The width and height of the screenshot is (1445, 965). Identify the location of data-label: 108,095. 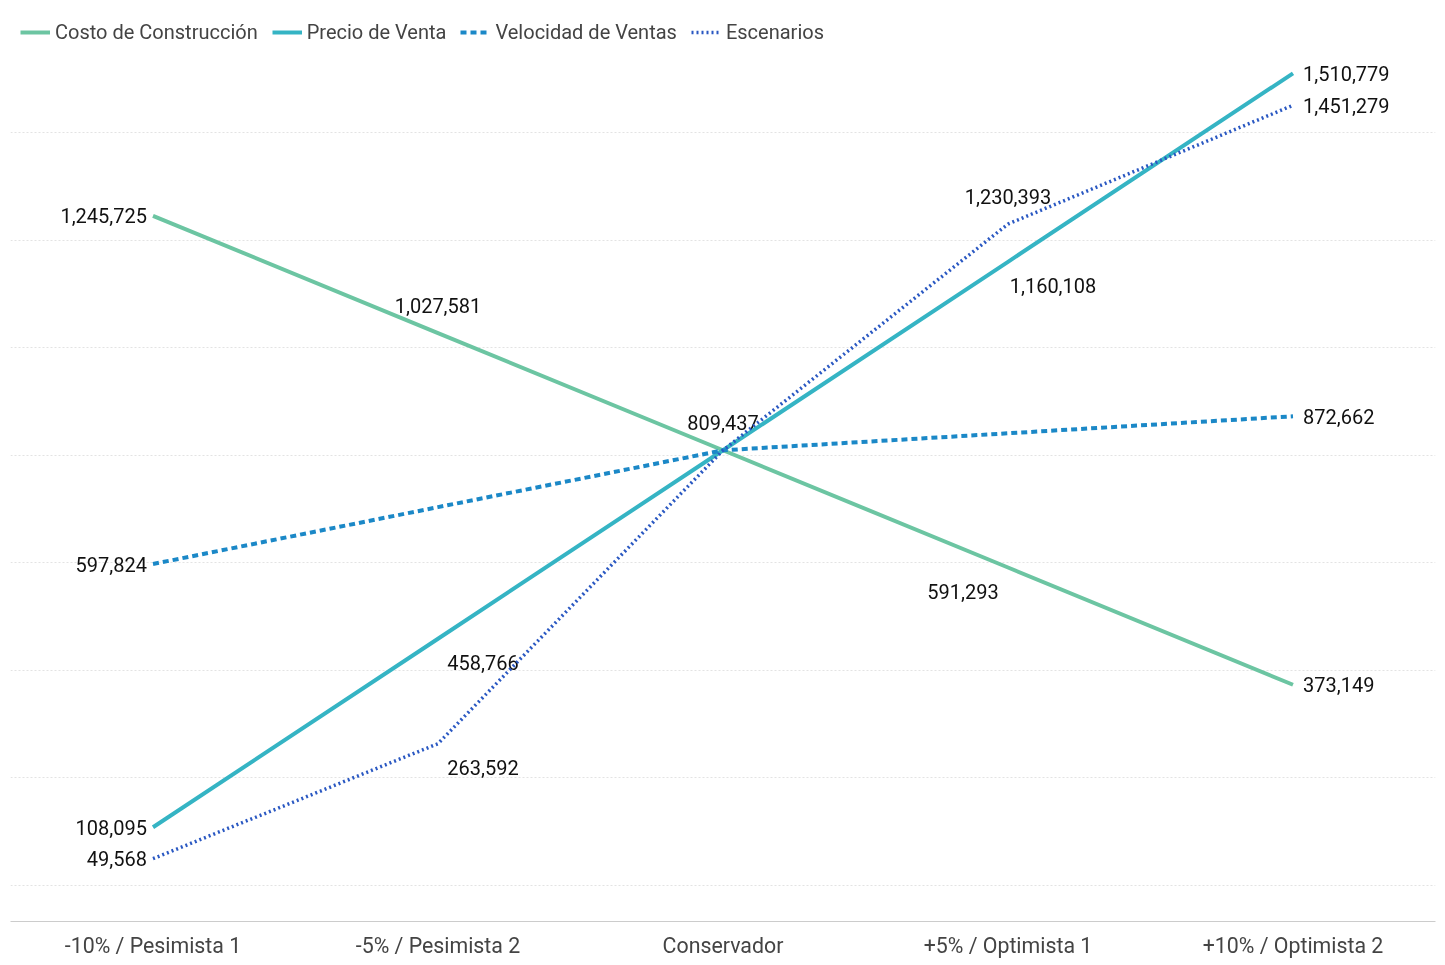
(111, 827).